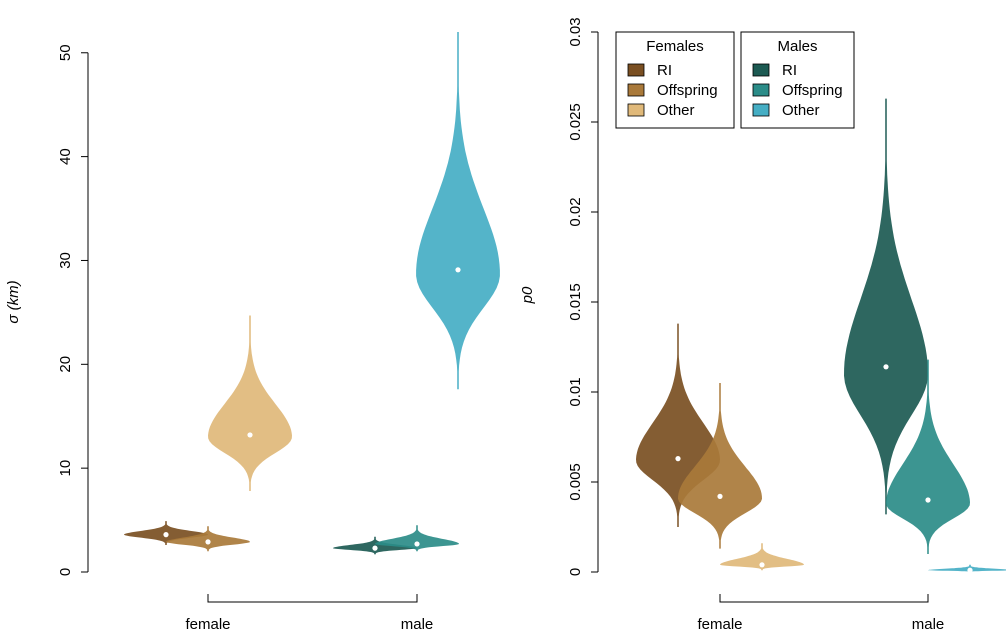 Image resolution: width=1006 pixels, height=634 pixels. I want to click on y-tick-label: 30, so click(65, 260).